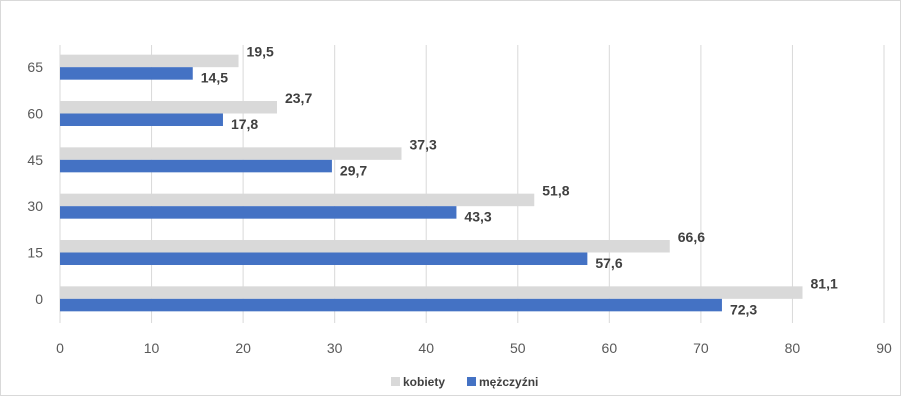 The width and height of the screenshot is (901, 400). I want to click on x-axis: 0 10 20 30 40 50 60 70 80 90, so click(474, 348).